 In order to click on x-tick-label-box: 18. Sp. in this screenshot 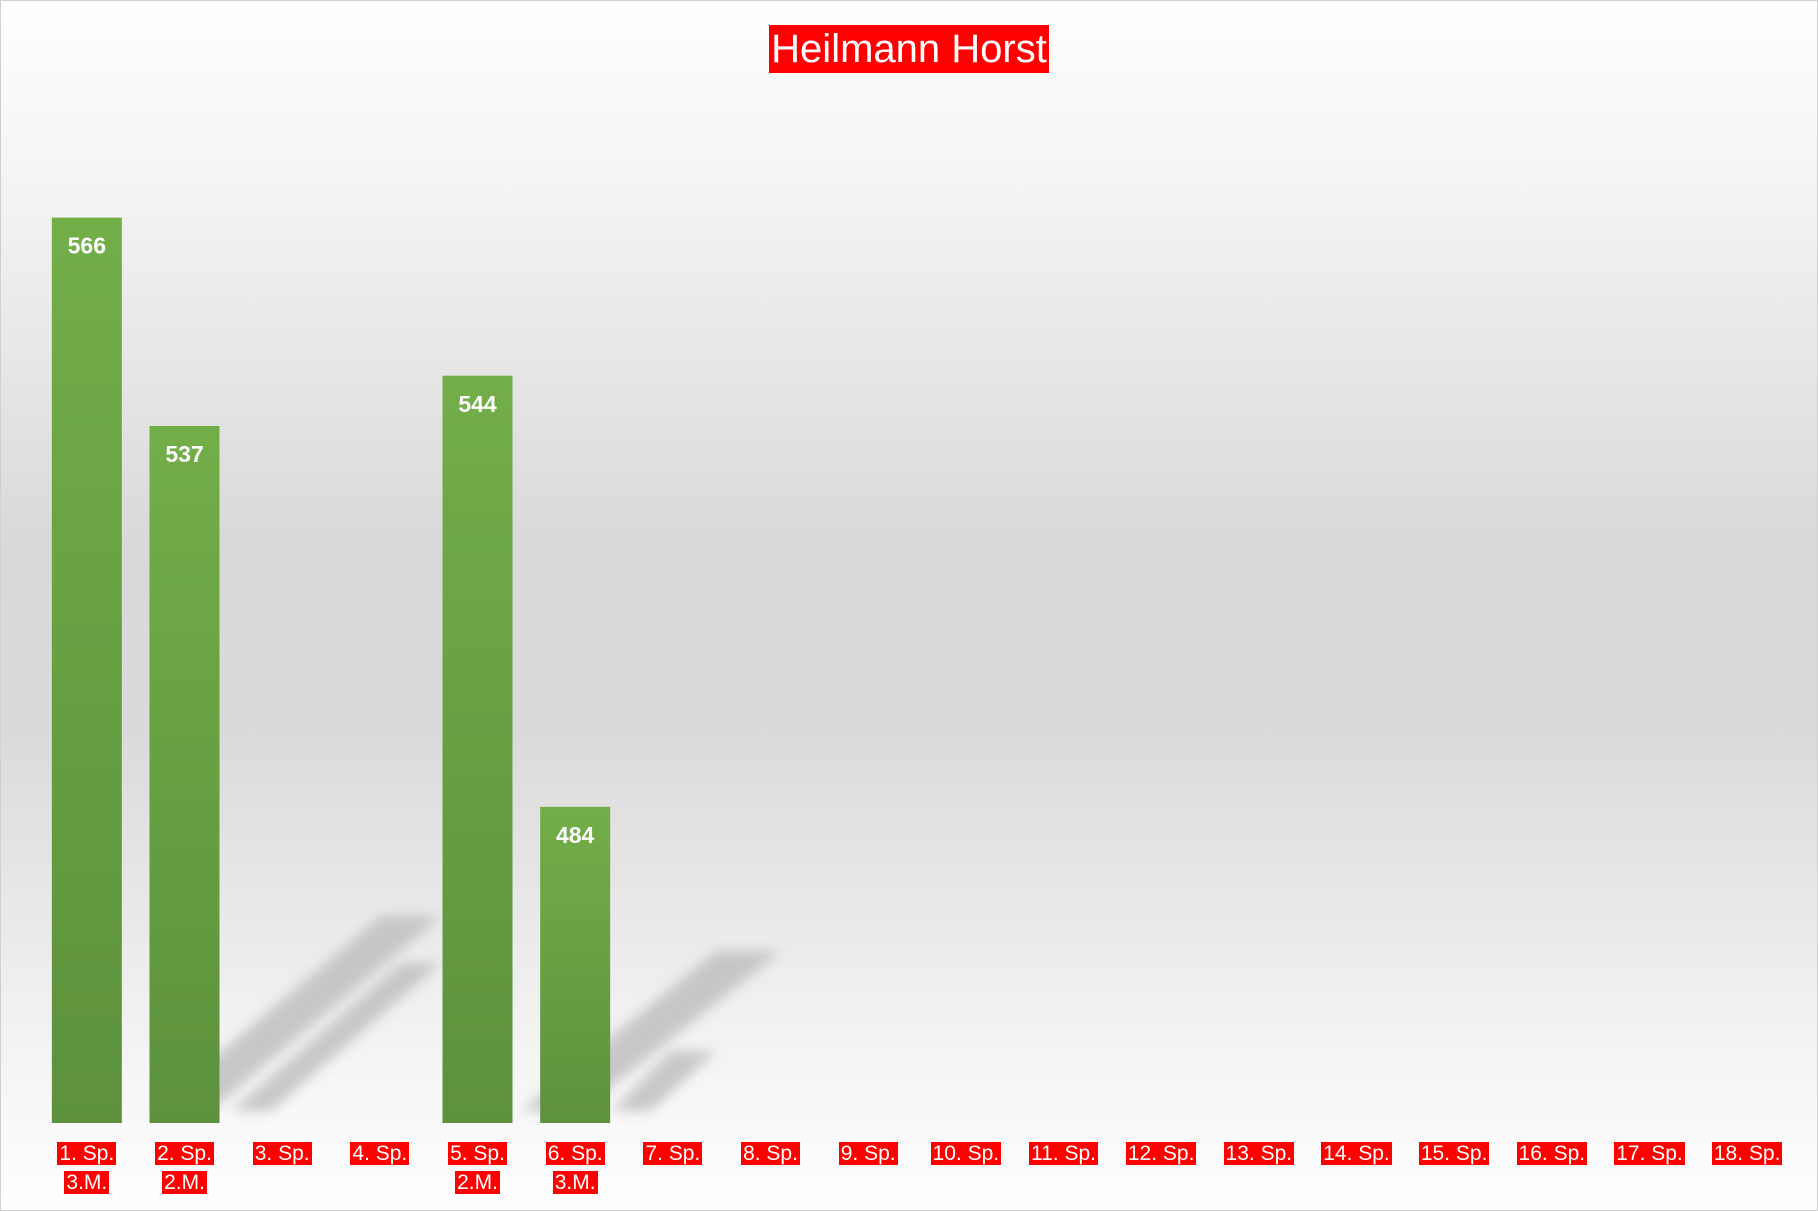, I will do `click(1747, 1153)`.